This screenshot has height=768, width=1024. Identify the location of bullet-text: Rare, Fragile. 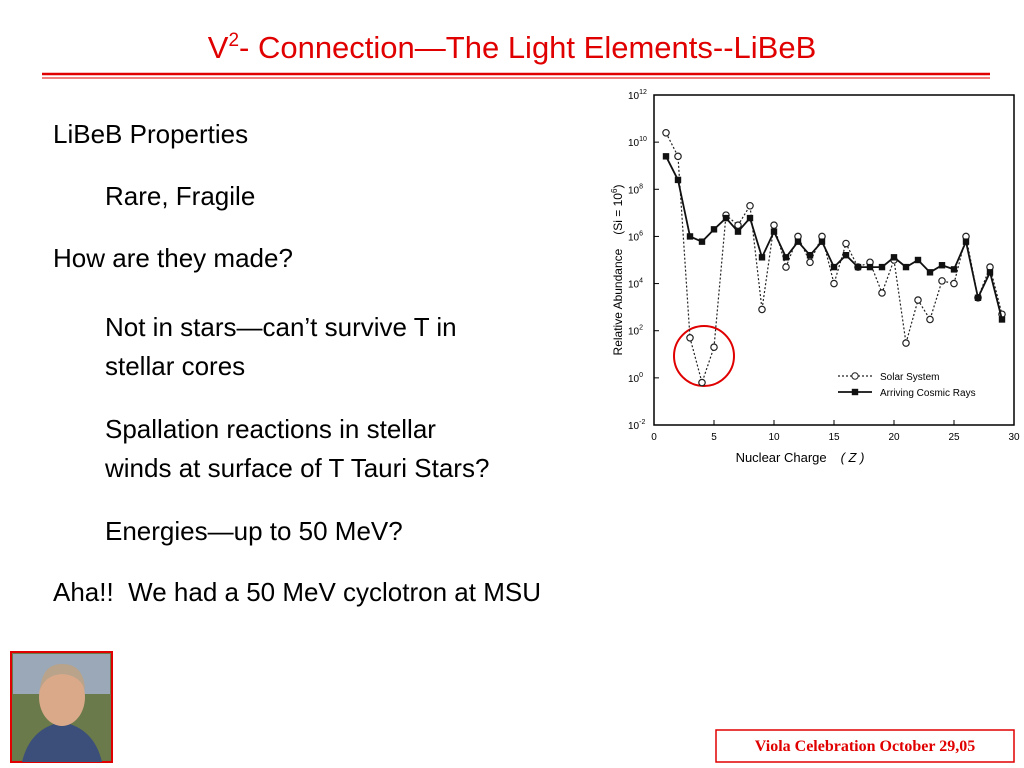
(180, 196).